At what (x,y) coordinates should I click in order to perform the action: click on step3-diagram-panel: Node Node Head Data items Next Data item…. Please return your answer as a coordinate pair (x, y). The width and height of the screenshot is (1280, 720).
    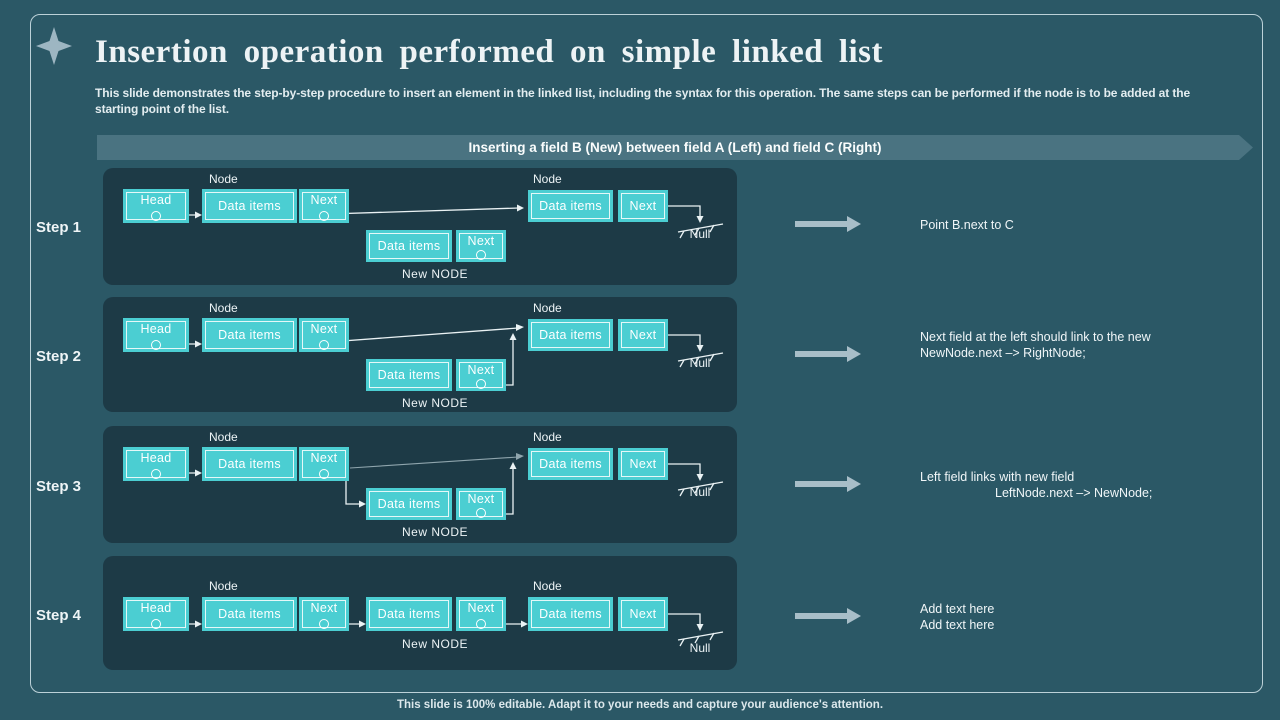
    Looking at the image, I should click on (420, 484).